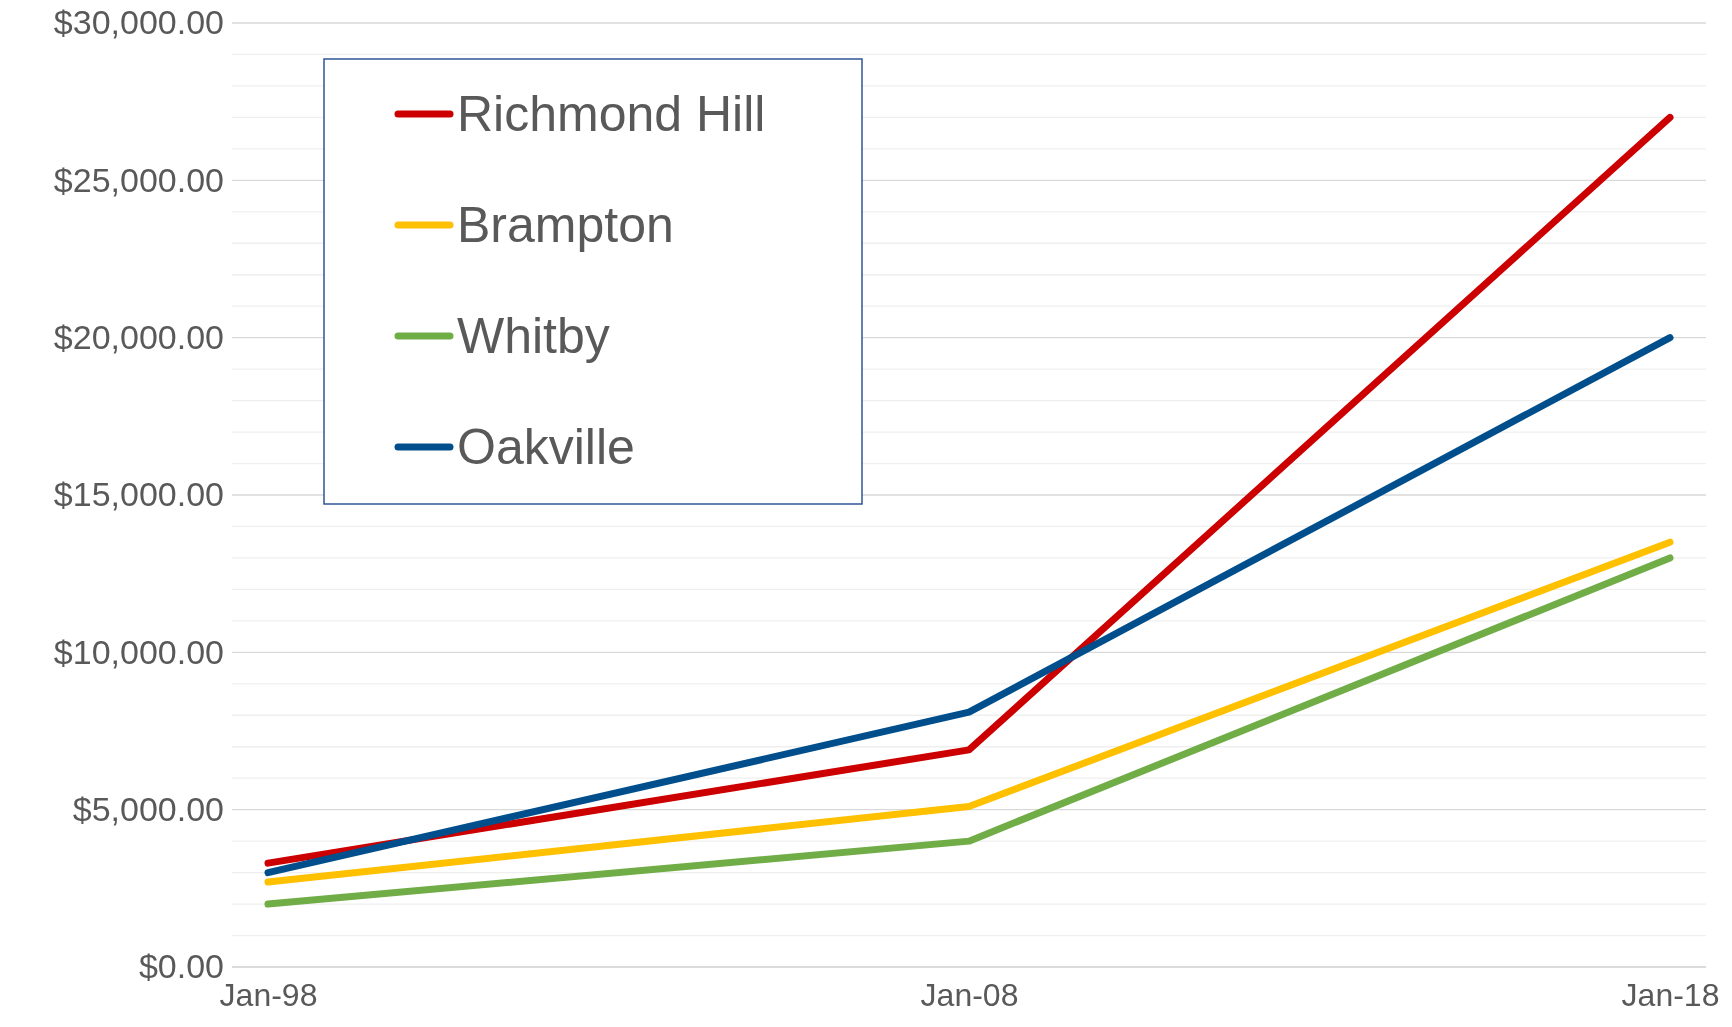  I want to click on y-tick-label: $25,000.00, so click(138, 179).